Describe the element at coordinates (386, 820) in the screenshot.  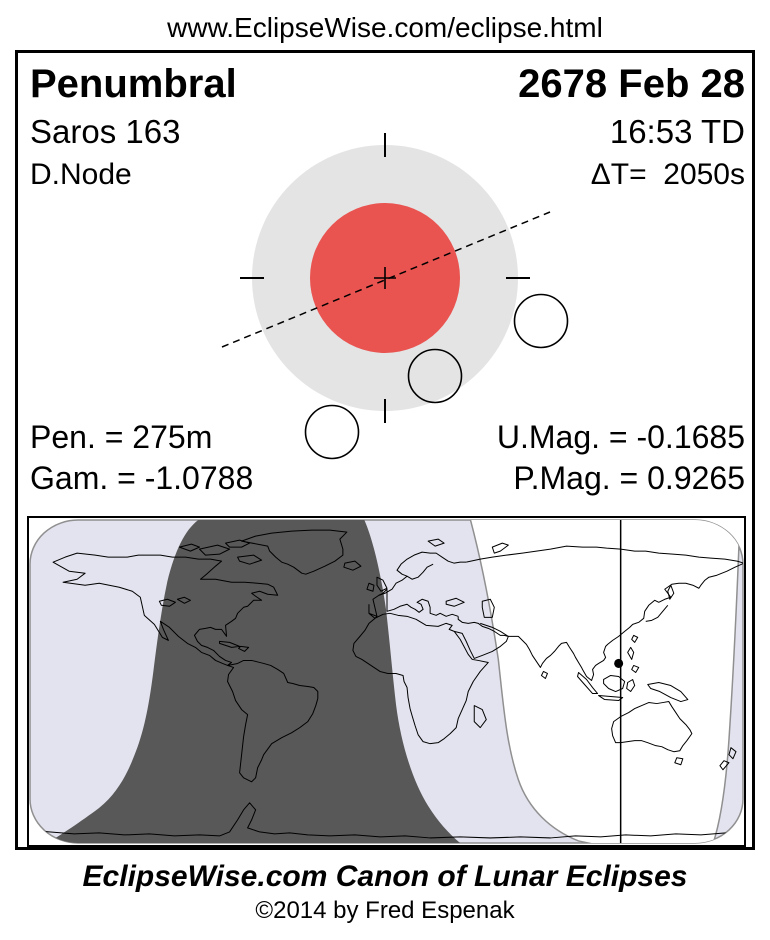
I see `antarctica-coast` at that location.